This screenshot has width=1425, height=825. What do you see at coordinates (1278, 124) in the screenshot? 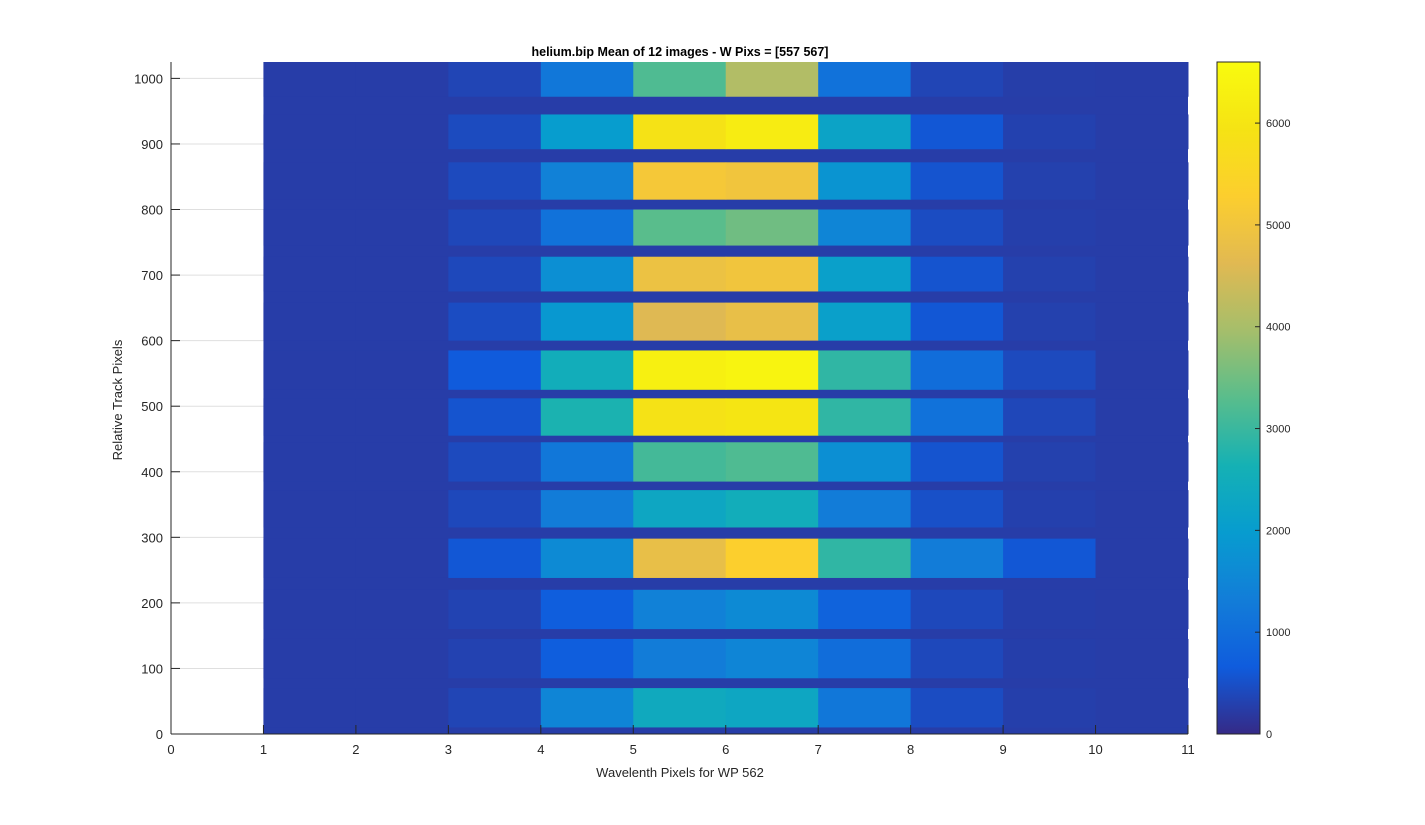
I see `colorbar-tick-label: 6000` at bounding box center [1278, 124].